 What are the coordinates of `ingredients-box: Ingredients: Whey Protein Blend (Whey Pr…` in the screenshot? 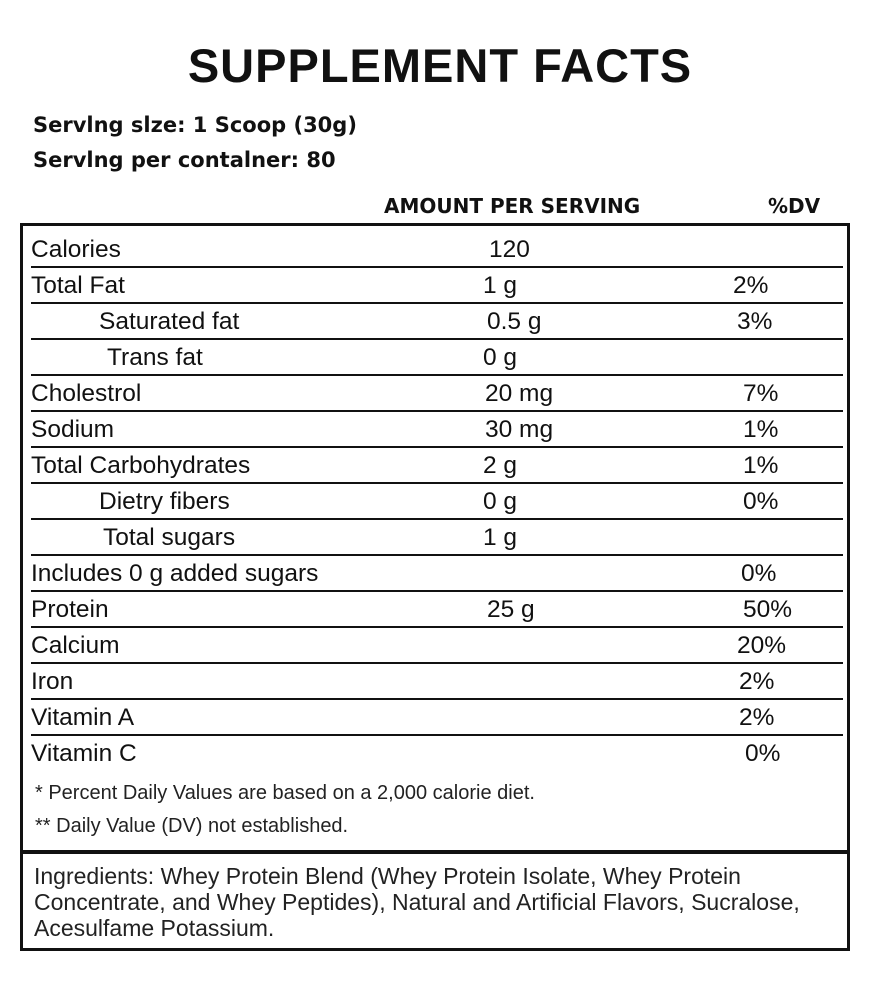 It's located at (435, 901).